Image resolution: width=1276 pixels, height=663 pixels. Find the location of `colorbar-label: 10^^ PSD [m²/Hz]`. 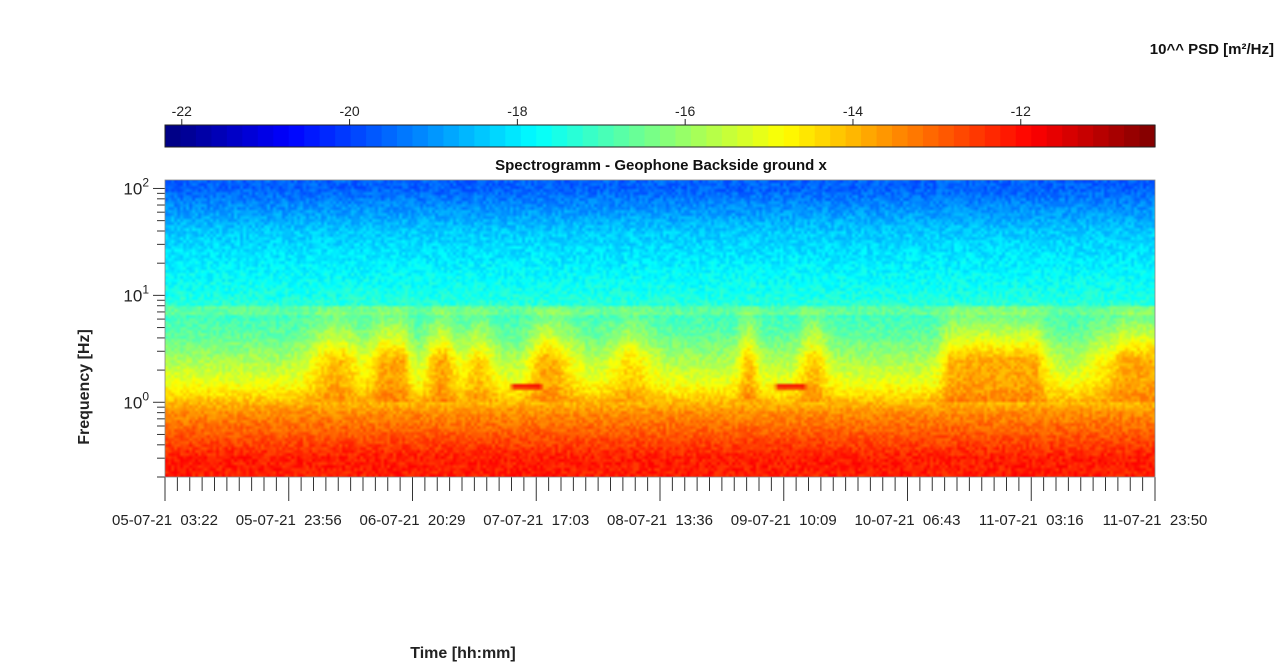

colorbar-label: 10^^ PSD [m²/Hz] is located at coordinates (1212, 49).